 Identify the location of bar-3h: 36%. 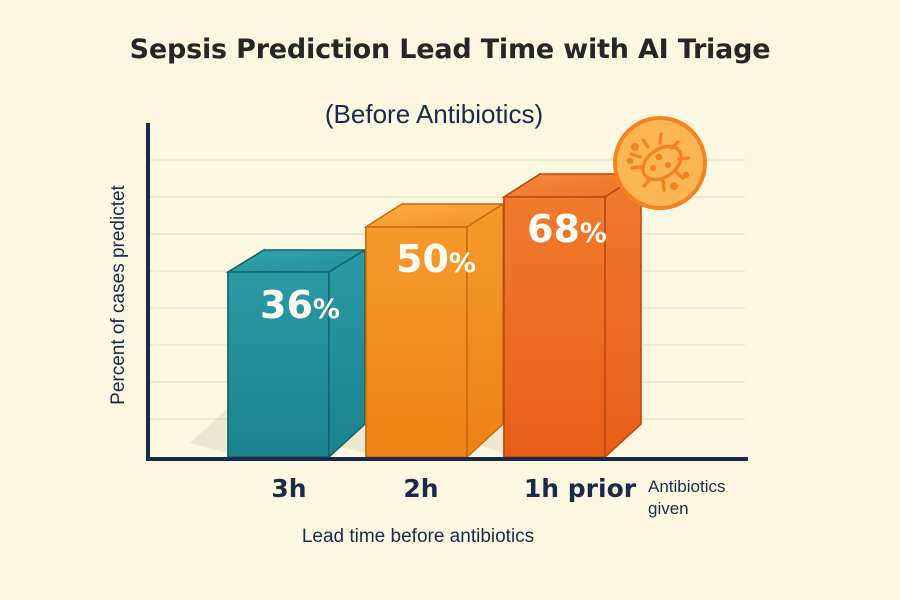
(296, 353).